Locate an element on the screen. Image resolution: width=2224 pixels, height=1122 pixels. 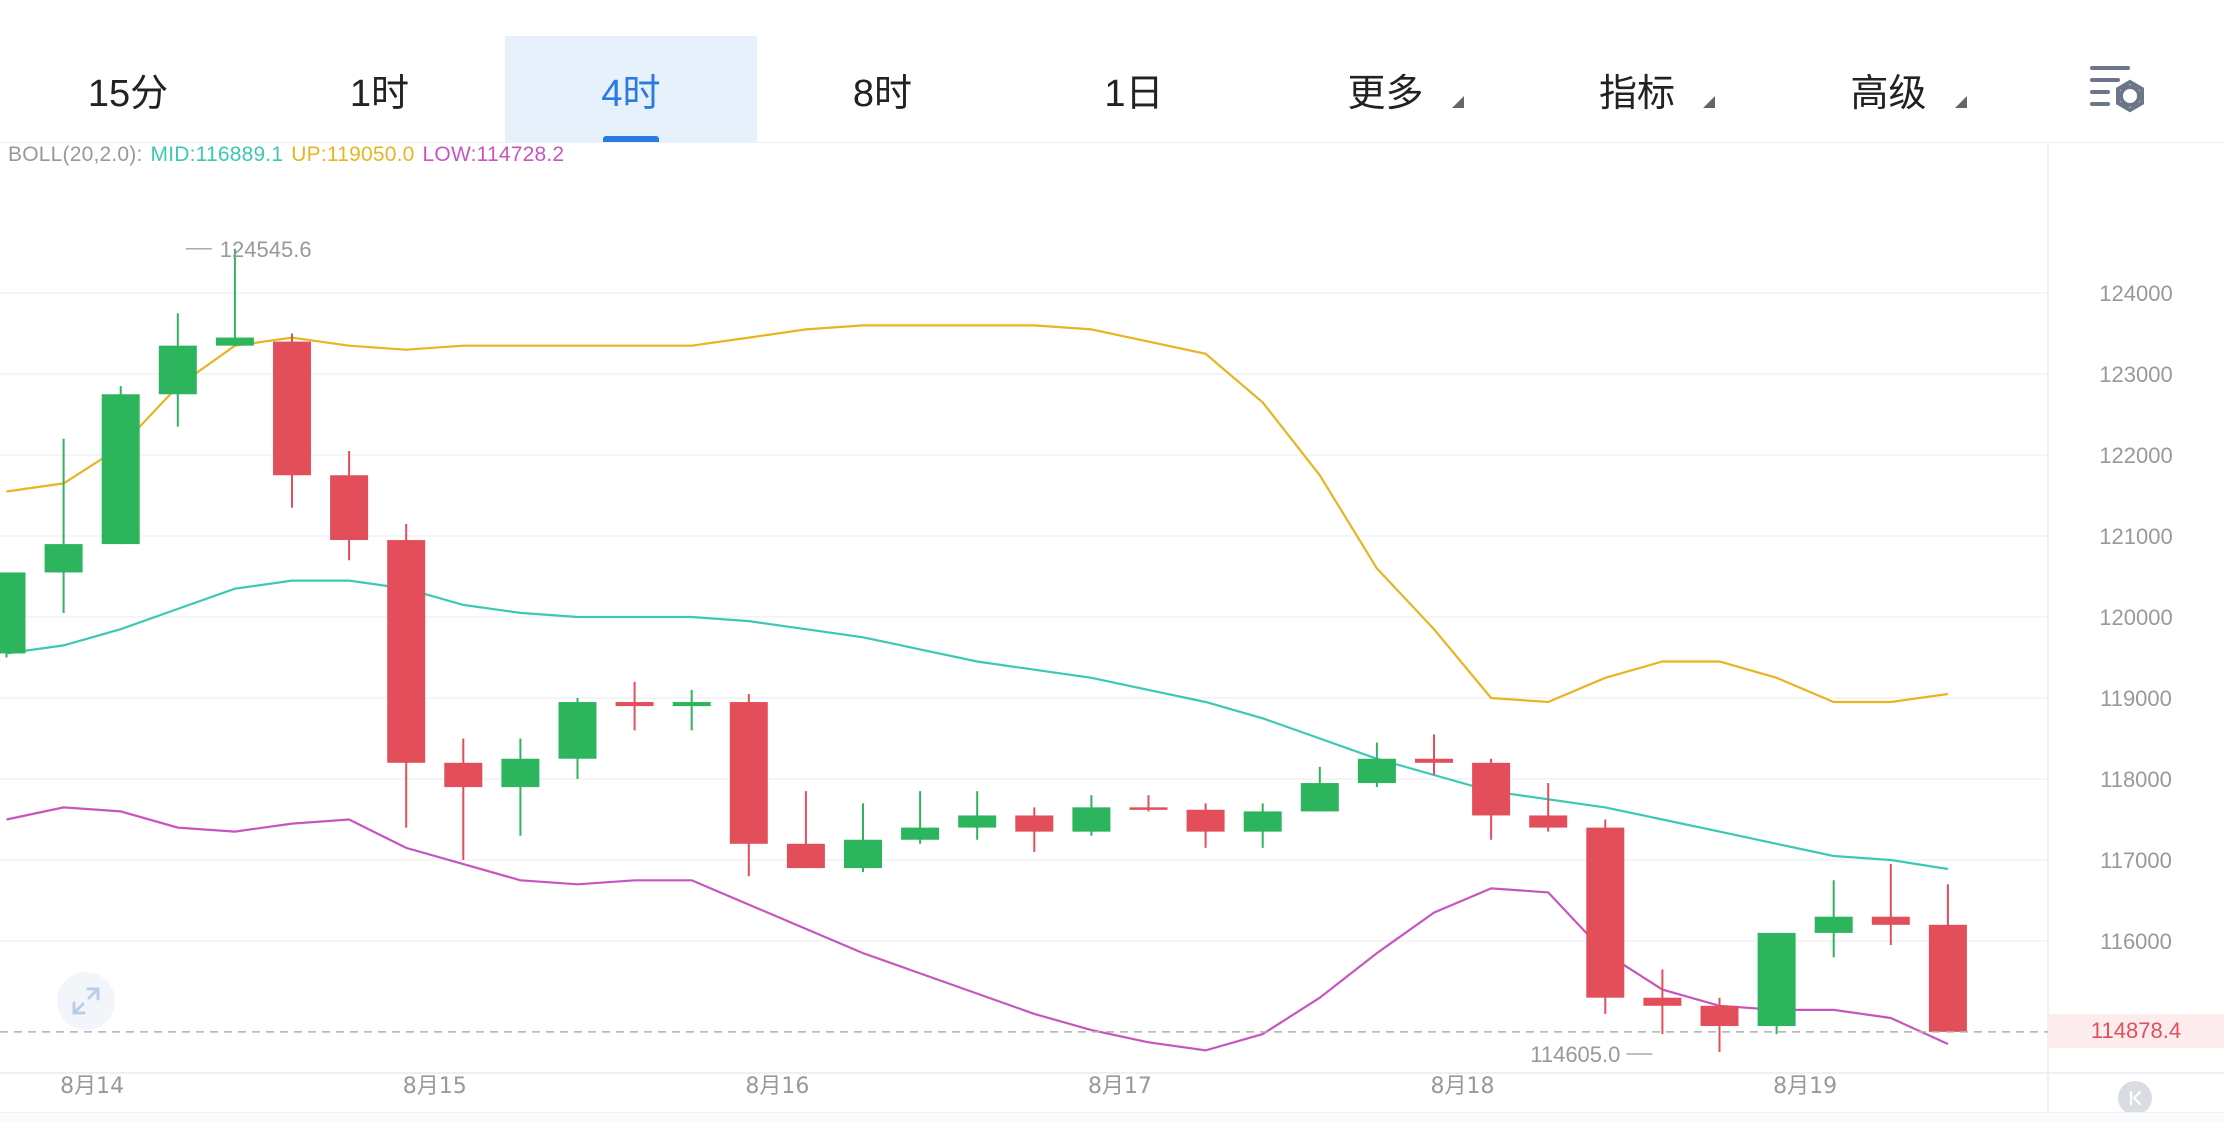
tab-6: 更多 is located at coordinates (1386, 89).